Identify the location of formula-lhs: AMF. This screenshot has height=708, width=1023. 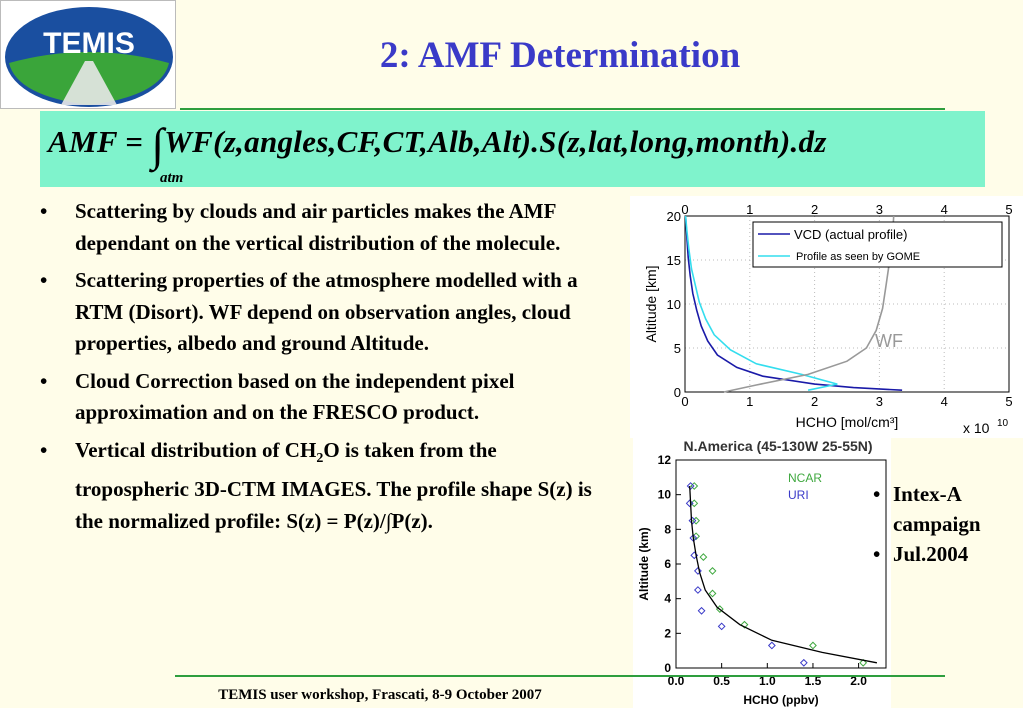
(83, 141).